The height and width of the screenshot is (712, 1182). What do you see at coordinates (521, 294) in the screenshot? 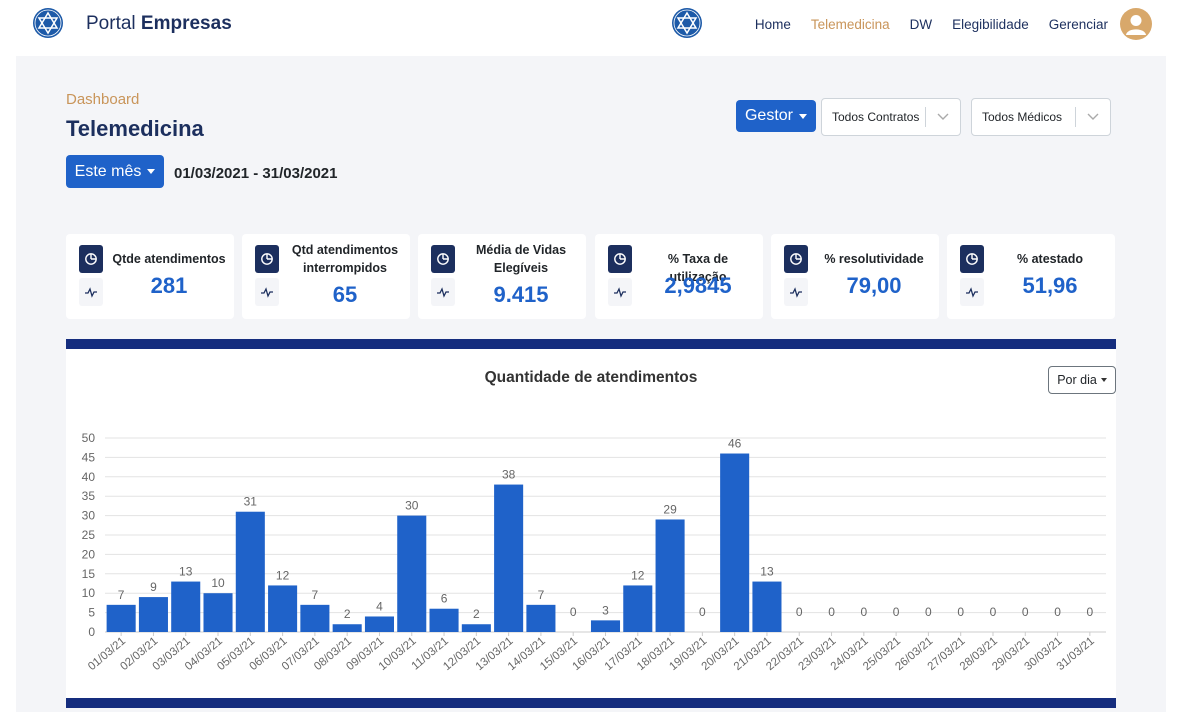
I see `kpi-value: 9.415` at bounding box center [521, 294].